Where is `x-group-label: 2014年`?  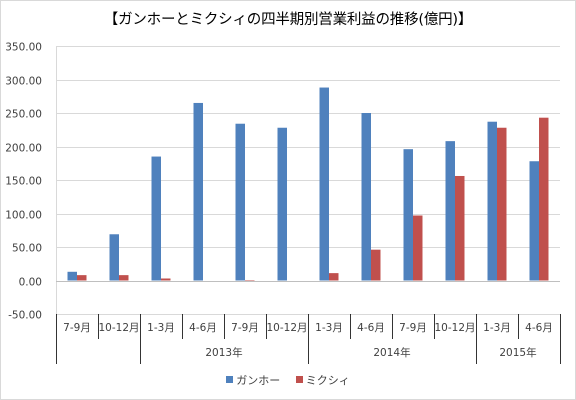 x-group-label: 2014年 is located at coordinates (391, 352).